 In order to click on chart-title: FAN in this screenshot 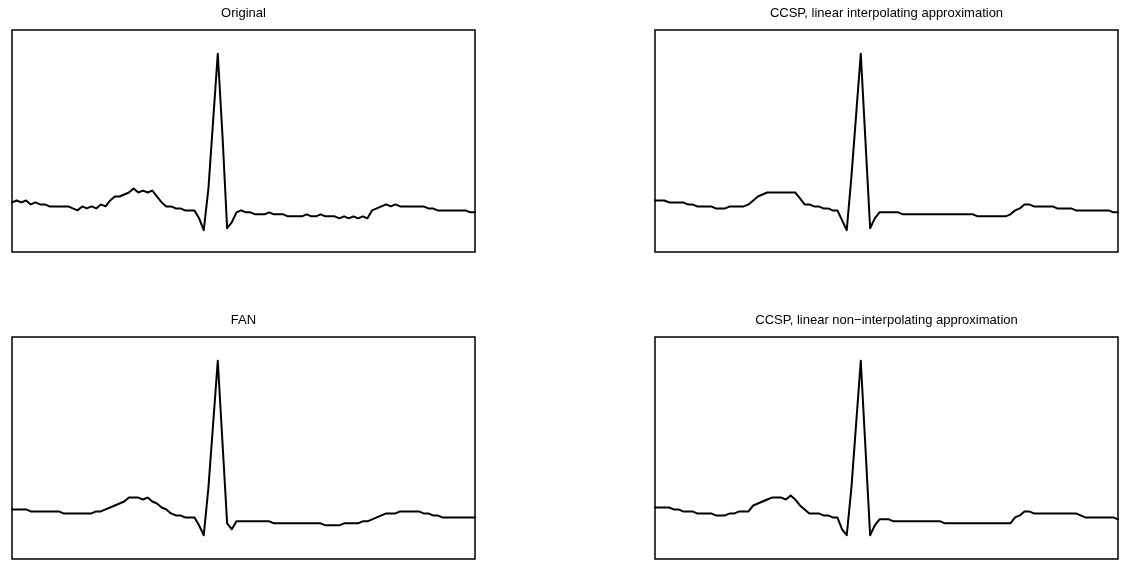, I will do `click(243, 319)`.